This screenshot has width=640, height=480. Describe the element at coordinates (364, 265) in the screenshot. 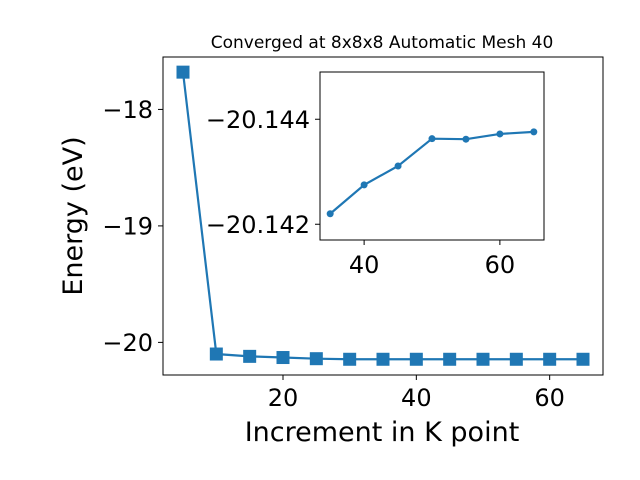

I see `inset-x-tick-label: 40` at that location.